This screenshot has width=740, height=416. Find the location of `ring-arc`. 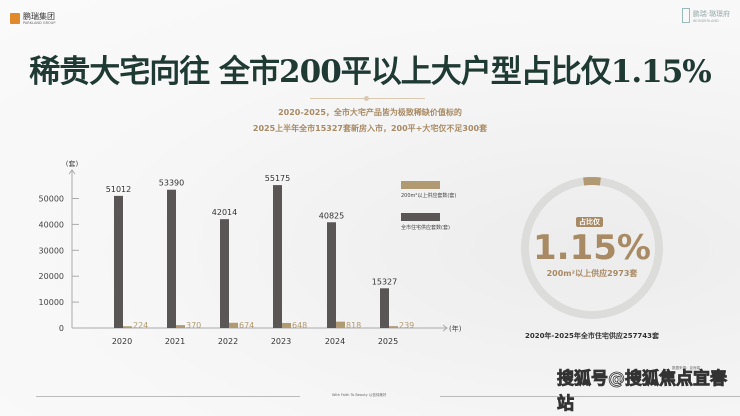

ring-arc is located at coordinates (592, 181).